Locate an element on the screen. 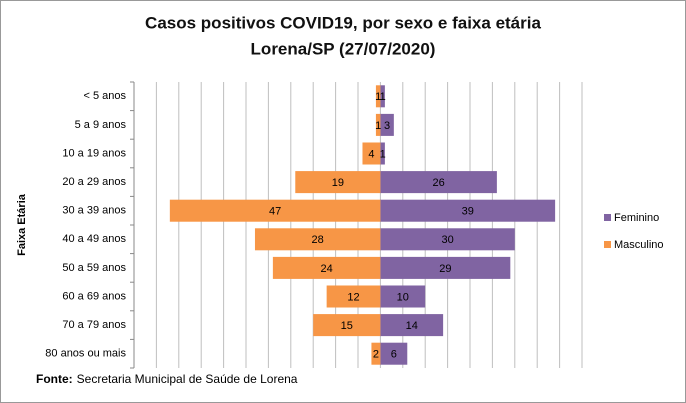  data-label: 2 is located at coordinates (376, 355).